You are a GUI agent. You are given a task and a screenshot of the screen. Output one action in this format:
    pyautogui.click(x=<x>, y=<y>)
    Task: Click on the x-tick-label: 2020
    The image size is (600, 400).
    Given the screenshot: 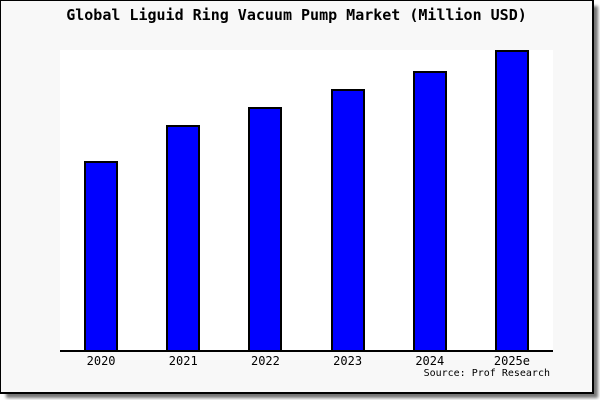 What is the action you would take?
    pyautogui.click(x=101, y=361)
    